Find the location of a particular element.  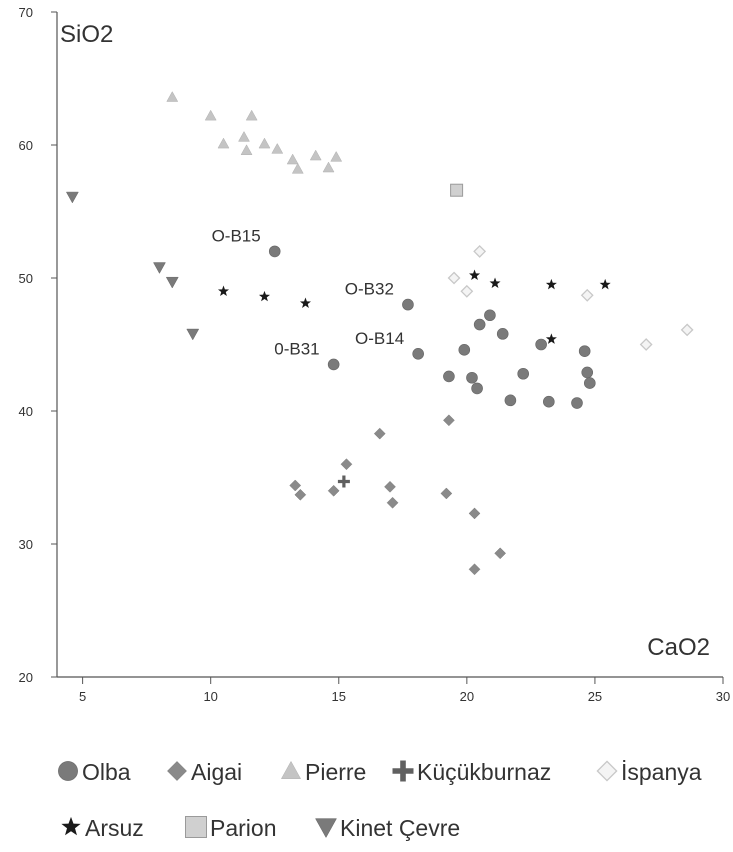

legend-label: Pierre is located at coordinates (335, 772).